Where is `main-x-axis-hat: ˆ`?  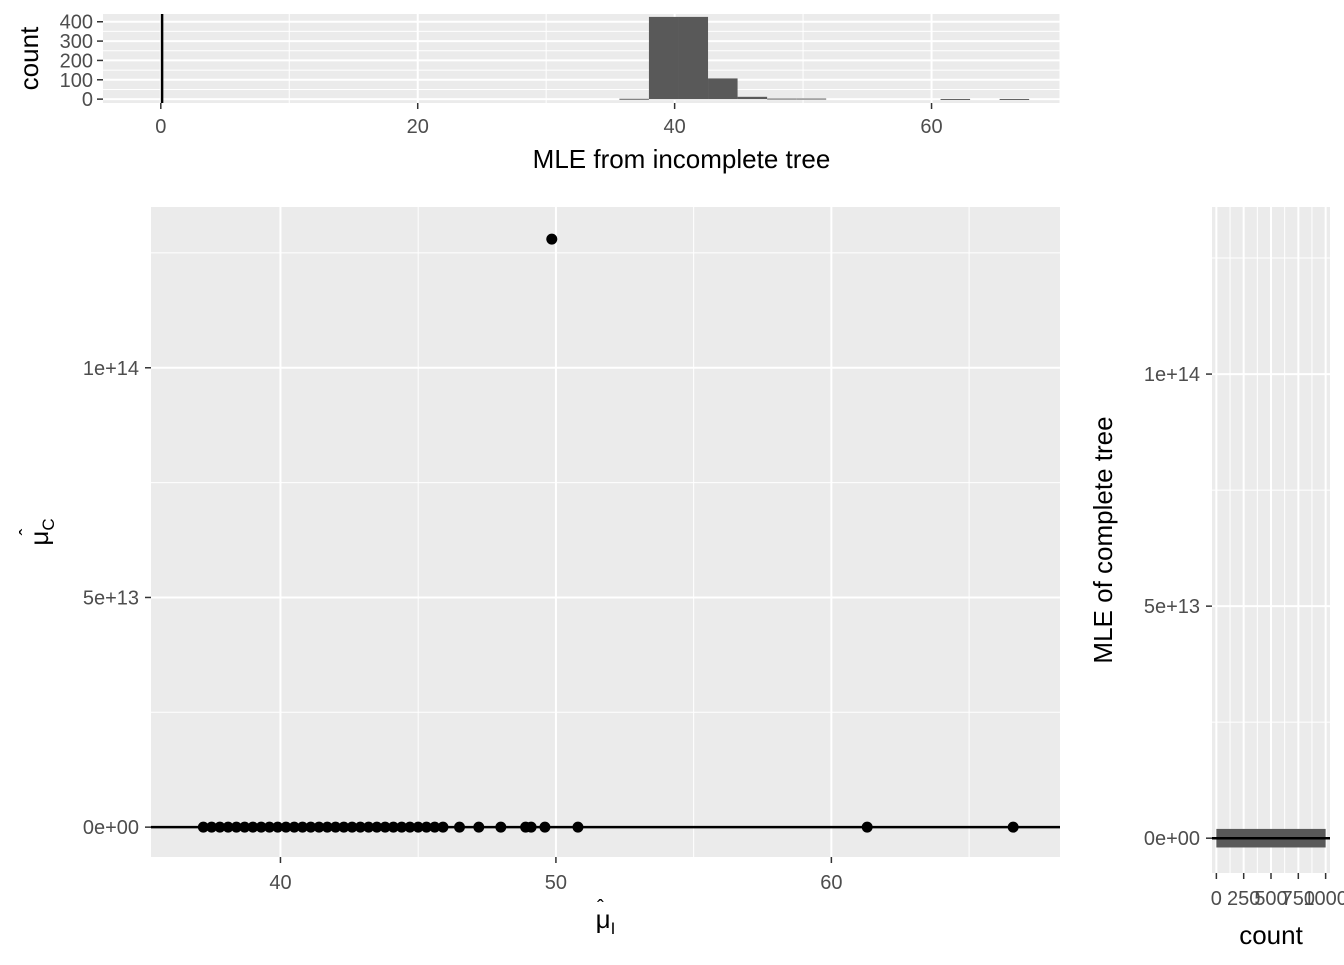 main-x-axis-hat: ˆ is located at coordinates (600, 908).